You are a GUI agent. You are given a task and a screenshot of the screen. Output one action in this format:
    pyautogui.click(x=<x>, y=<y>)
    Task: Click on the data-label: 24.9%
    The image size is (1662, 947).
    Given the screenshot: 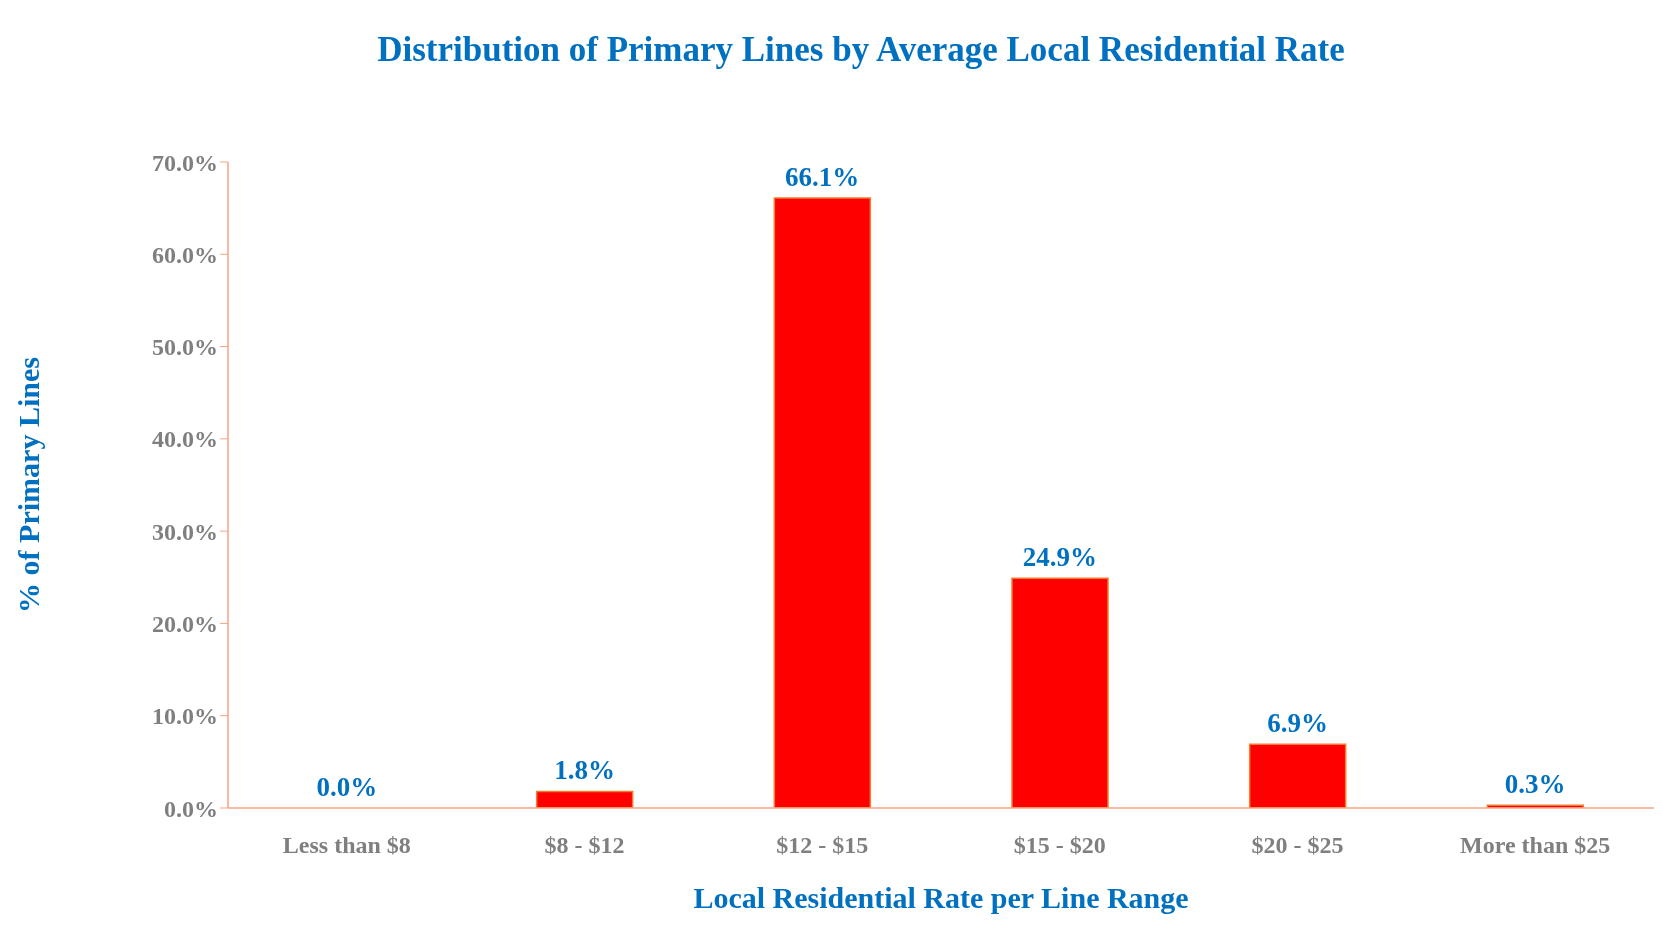 What is the action you would take?
    pyautogui.click(x=1059, y=557)
    